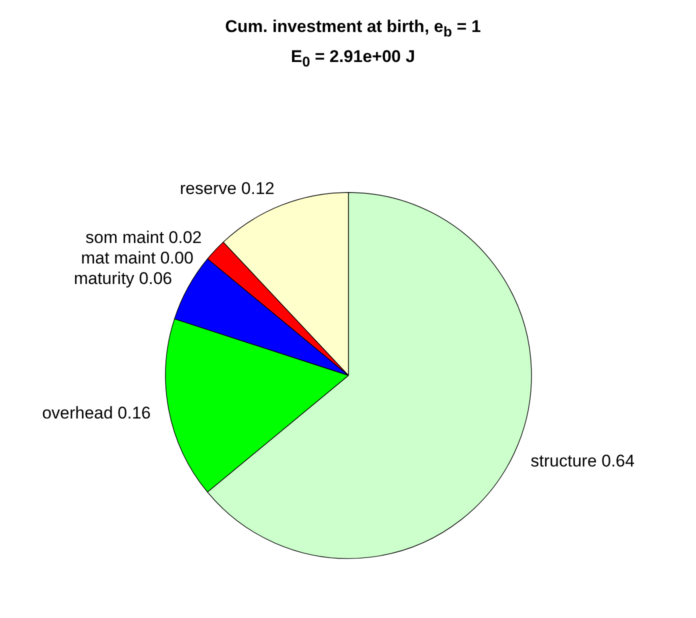 The height and width of the screenshot is (618, 696). I want to click on slice-label: som maint 0.02, so click(144, 238).